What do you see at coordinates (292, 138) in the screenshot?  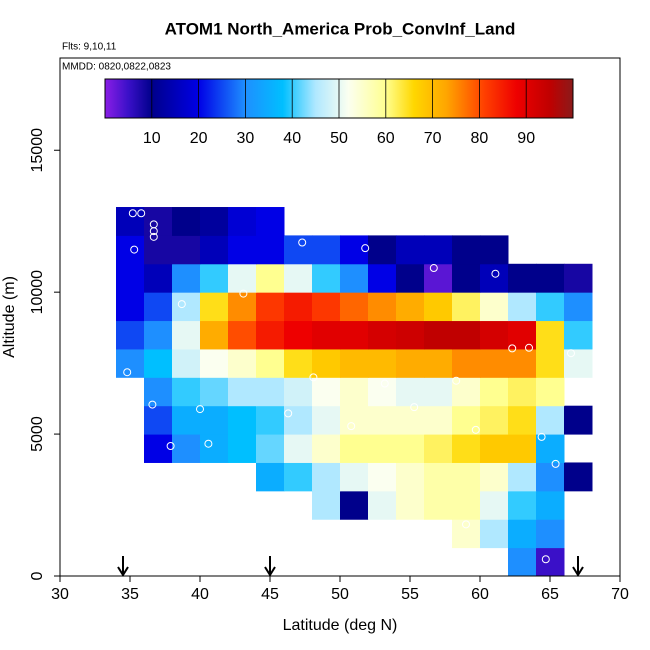 I see `colorbar-tick-label: 40` at bounding box center [292, 138].